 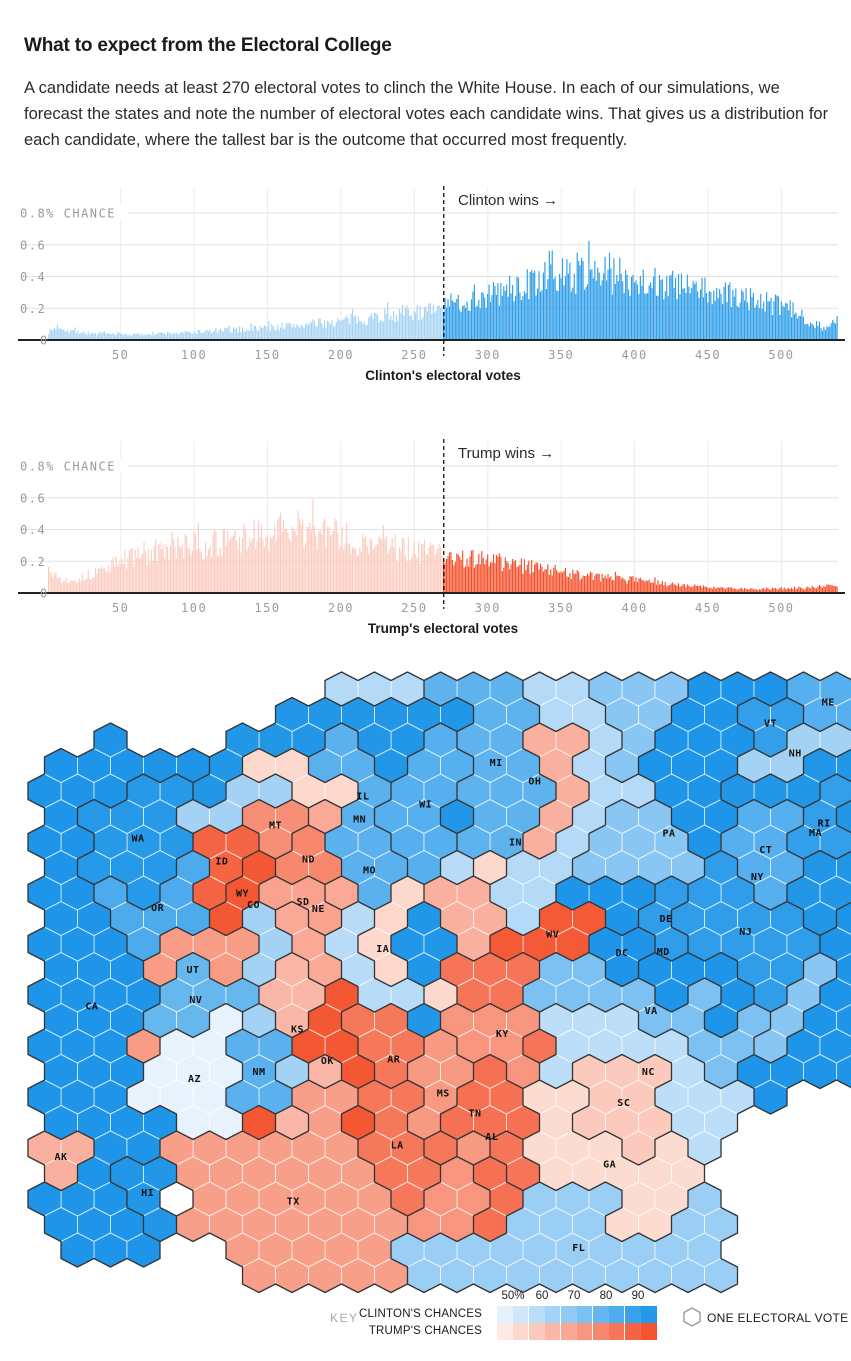 I want to click on one-electoral-vote-label: ONE ELECTORAL VOTE, so click(x=778, y=1318).